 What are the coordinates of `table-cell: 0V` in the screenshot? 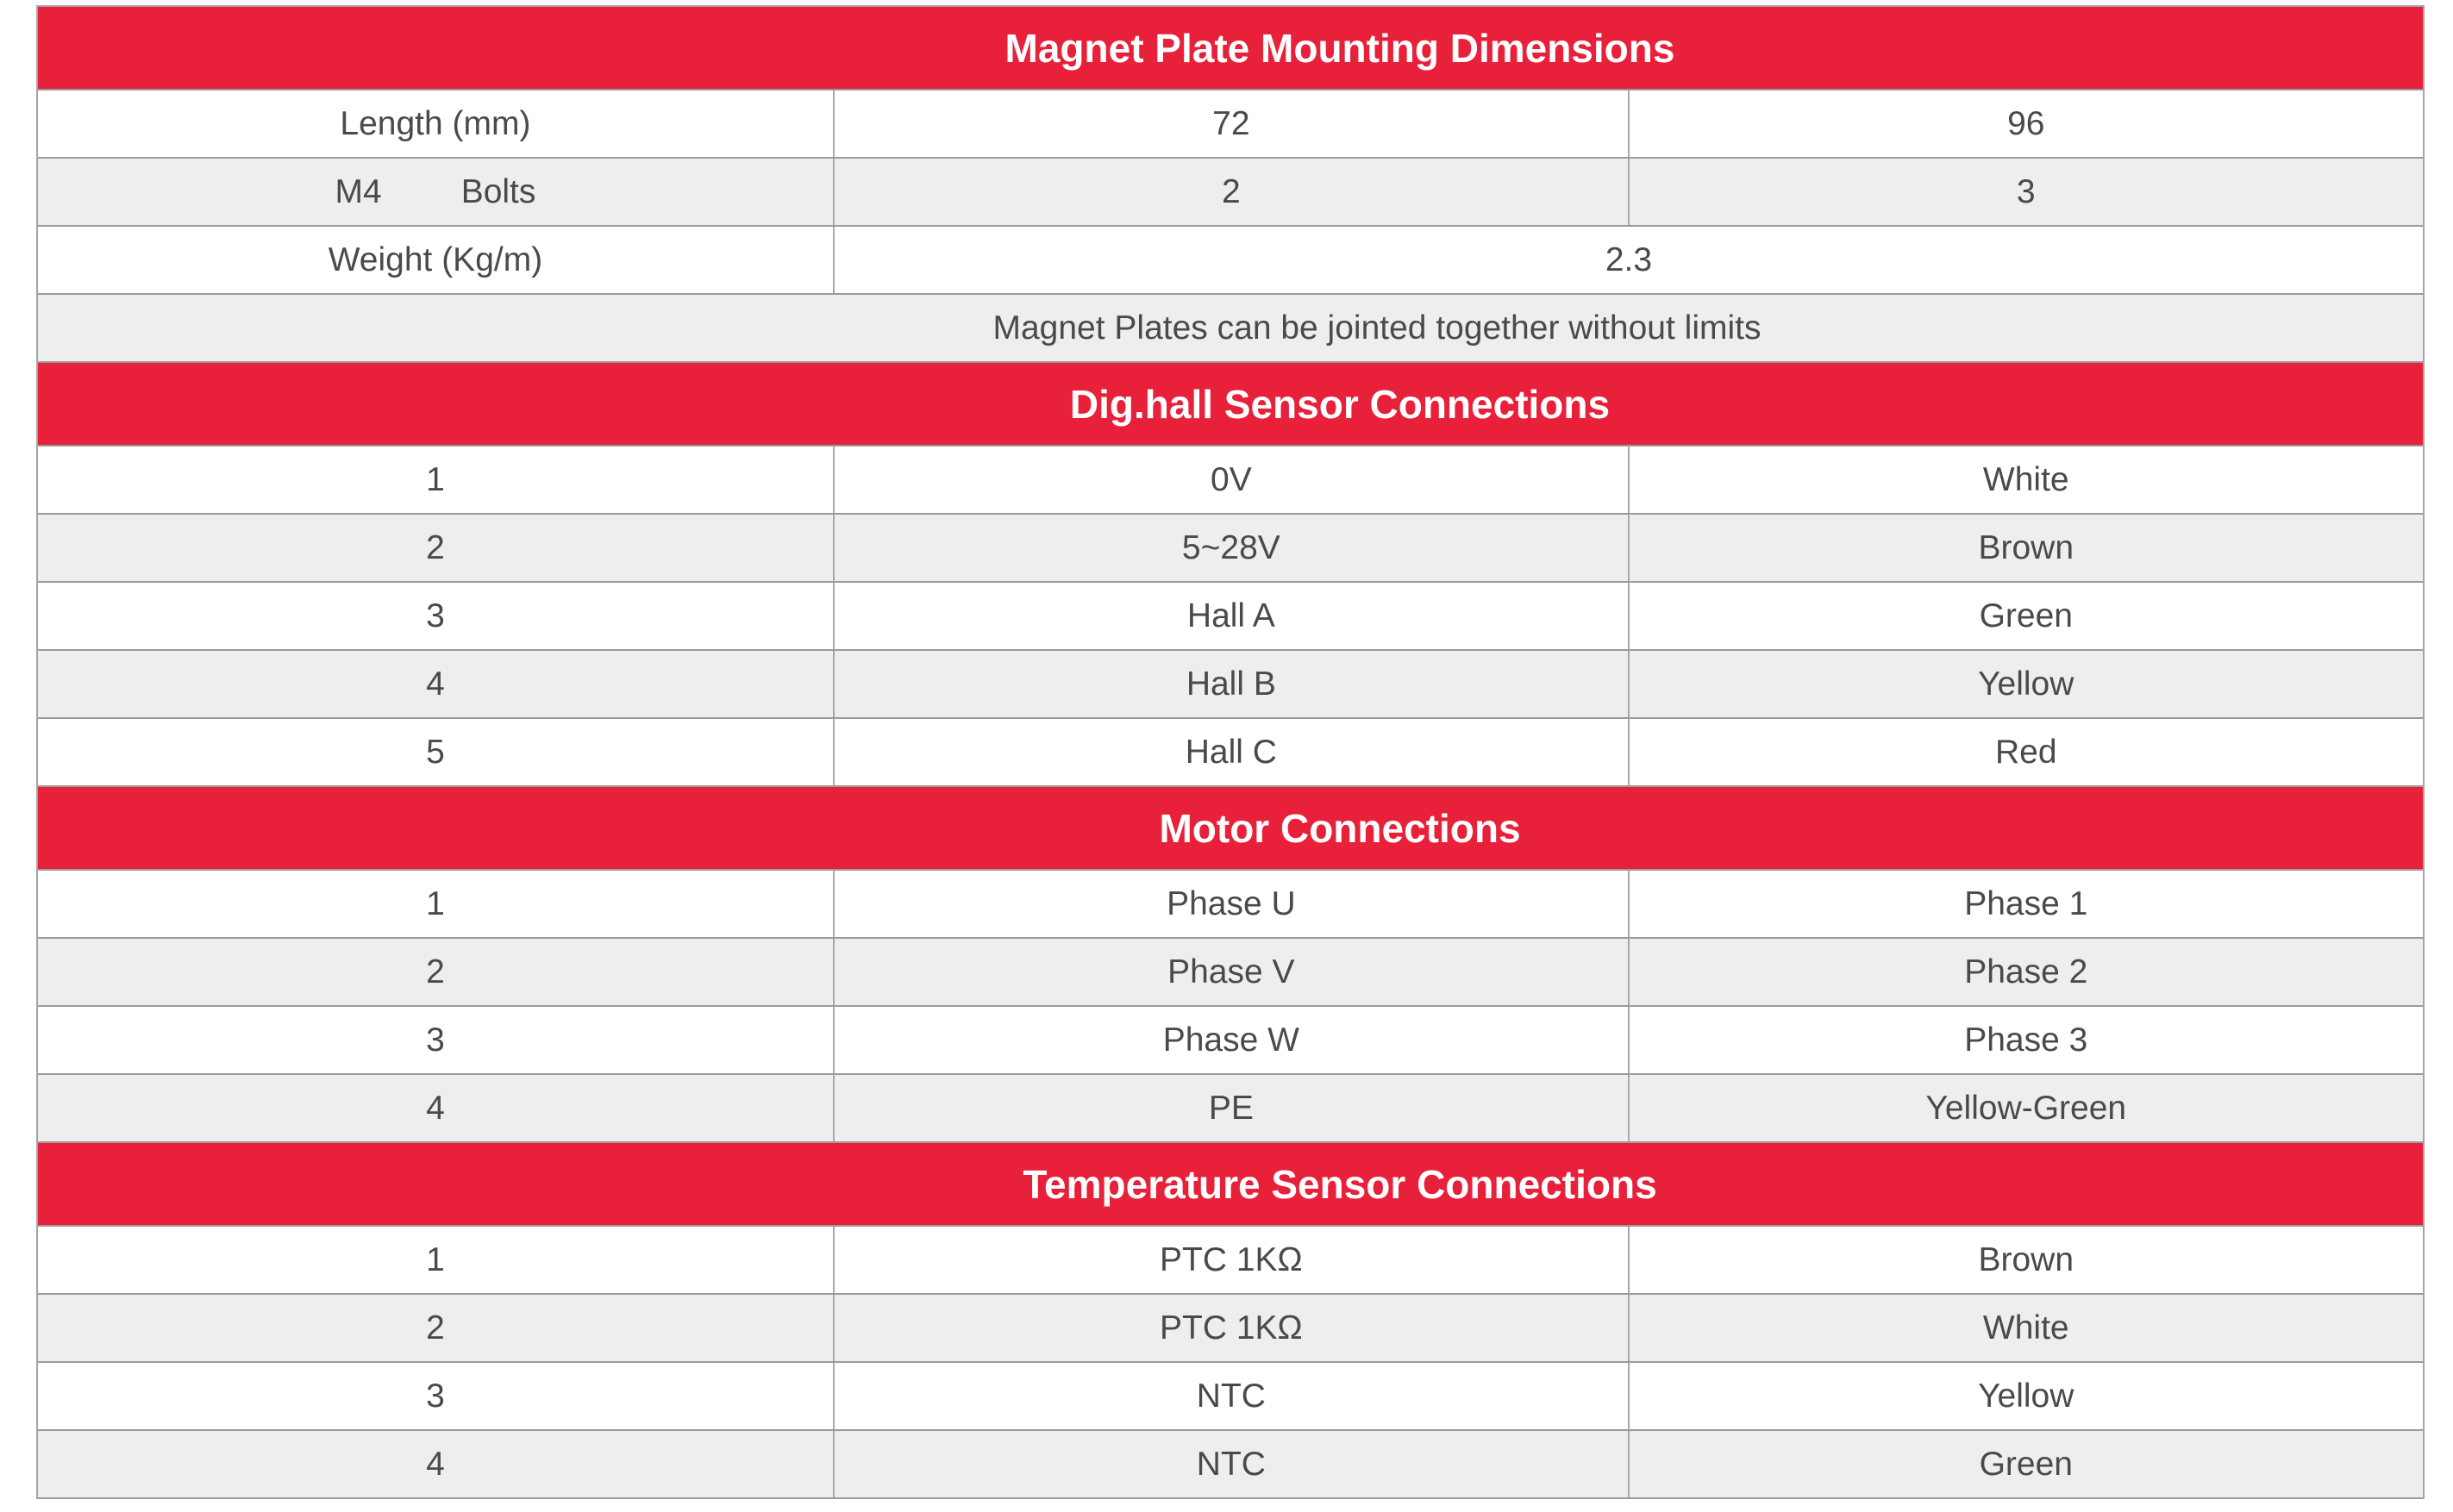 It's located at (1230, 480).